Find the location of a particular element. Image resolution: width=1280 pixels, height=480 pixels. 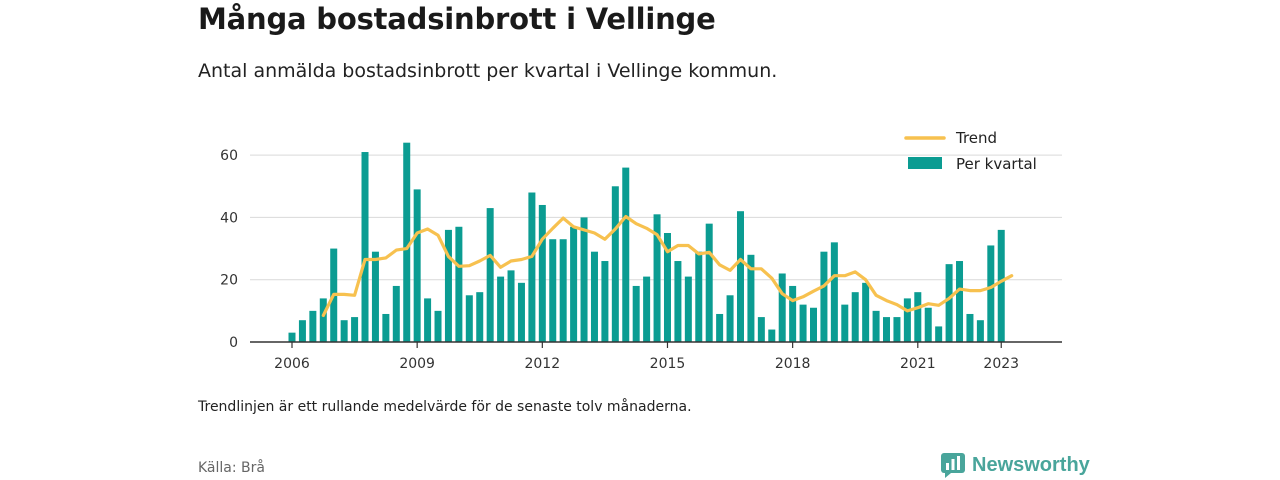

source-label: Källa: Brå is located at coordinates (231, 468).